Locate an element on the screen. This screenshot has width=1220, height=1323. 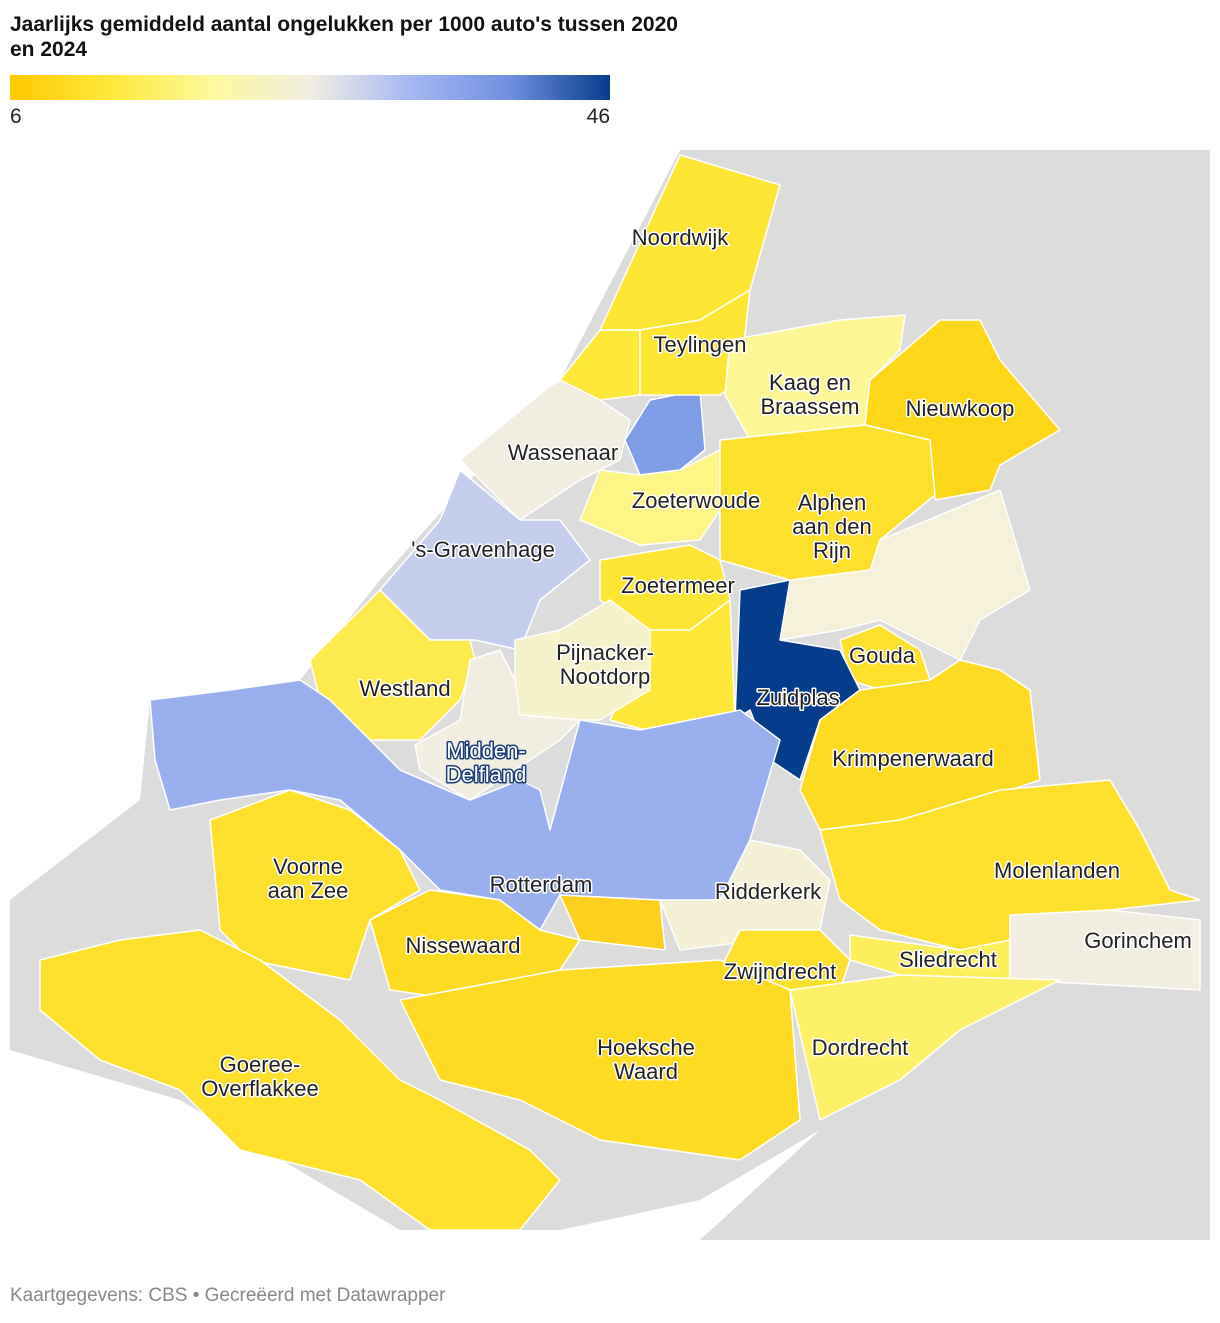
region-label: Kaag en is located at coordinates (810, 382).